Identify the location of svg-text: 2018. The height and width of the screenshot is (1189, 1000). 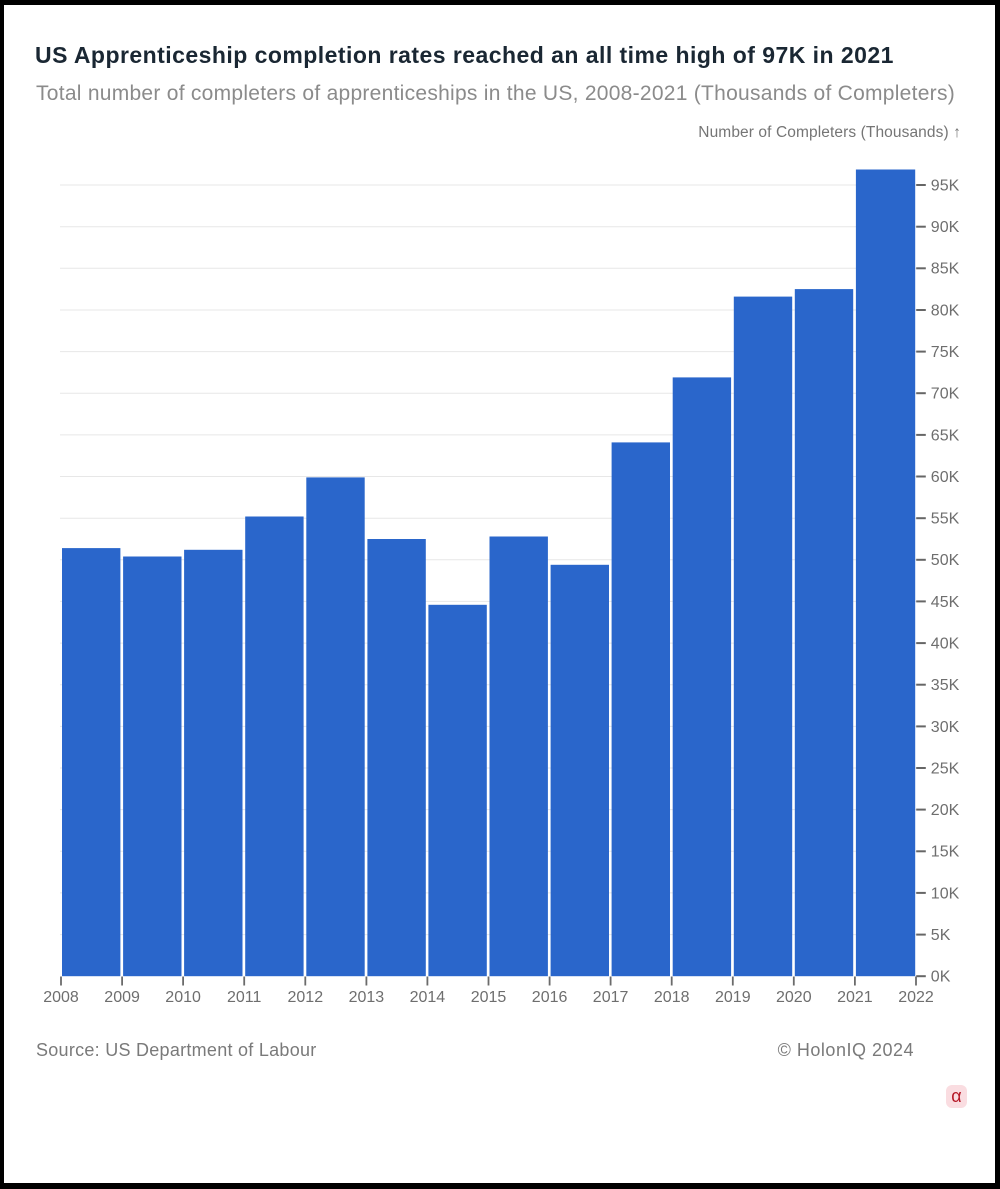
(672, 997).